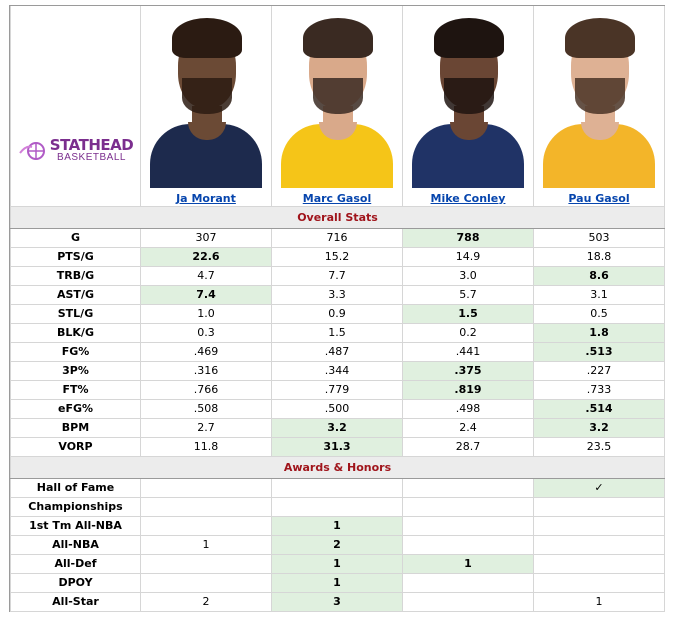 The height and width of the screenshot is (621, 684). Describe the element at coordinates (75, 506) in the screenshot. I see `stat-label: Championships` at that location.